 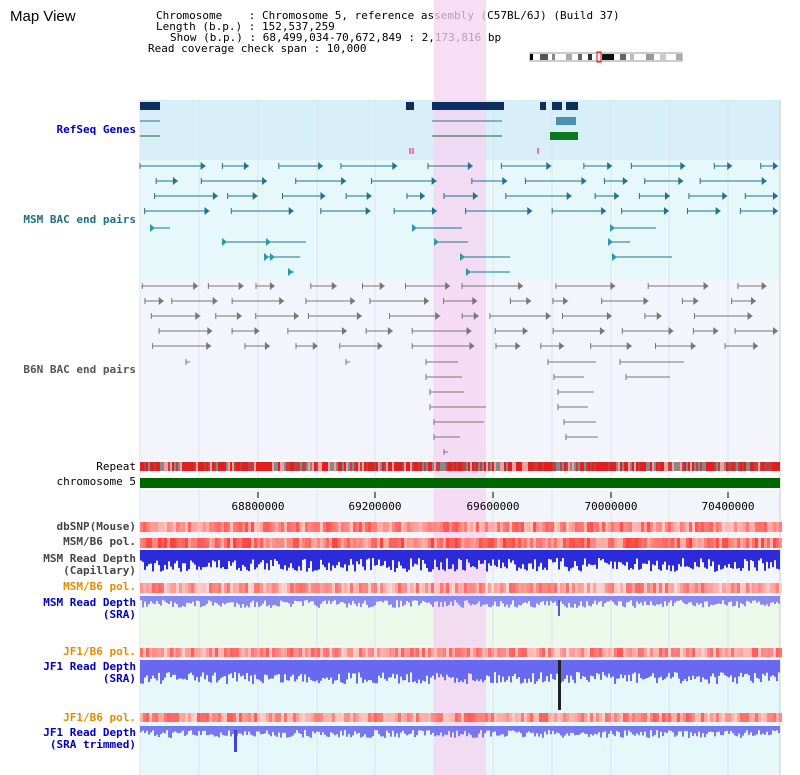 What do you see at coordinates (79, 369) in the screenshot?
I see `track-label-b6n-bac: B6N BAC end pairs` at bounding box center [79, 369].